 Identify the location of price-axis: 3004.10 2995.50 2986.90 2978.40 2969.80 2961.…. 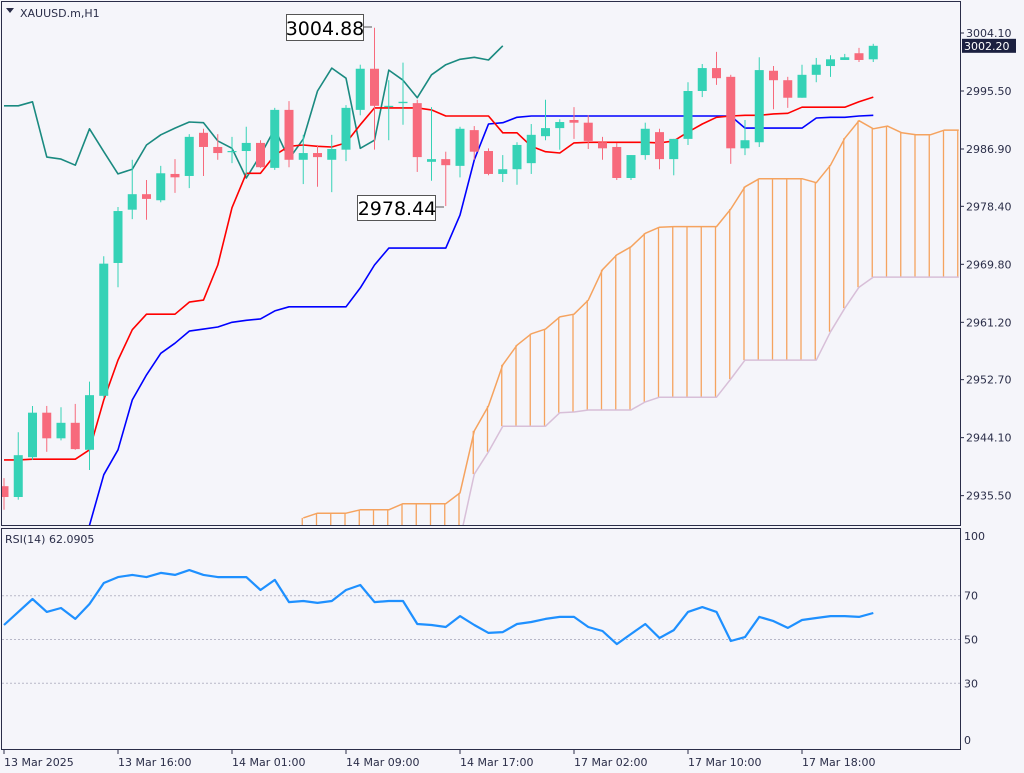
(986, 265).